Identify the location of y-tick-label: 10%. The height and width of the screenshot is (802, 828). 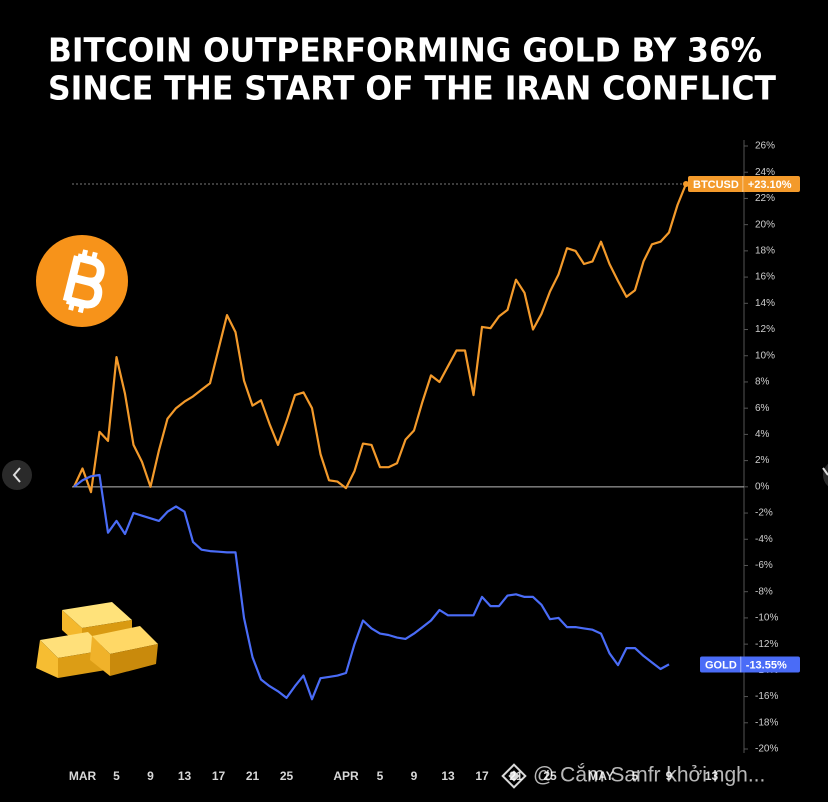
(765, 355).